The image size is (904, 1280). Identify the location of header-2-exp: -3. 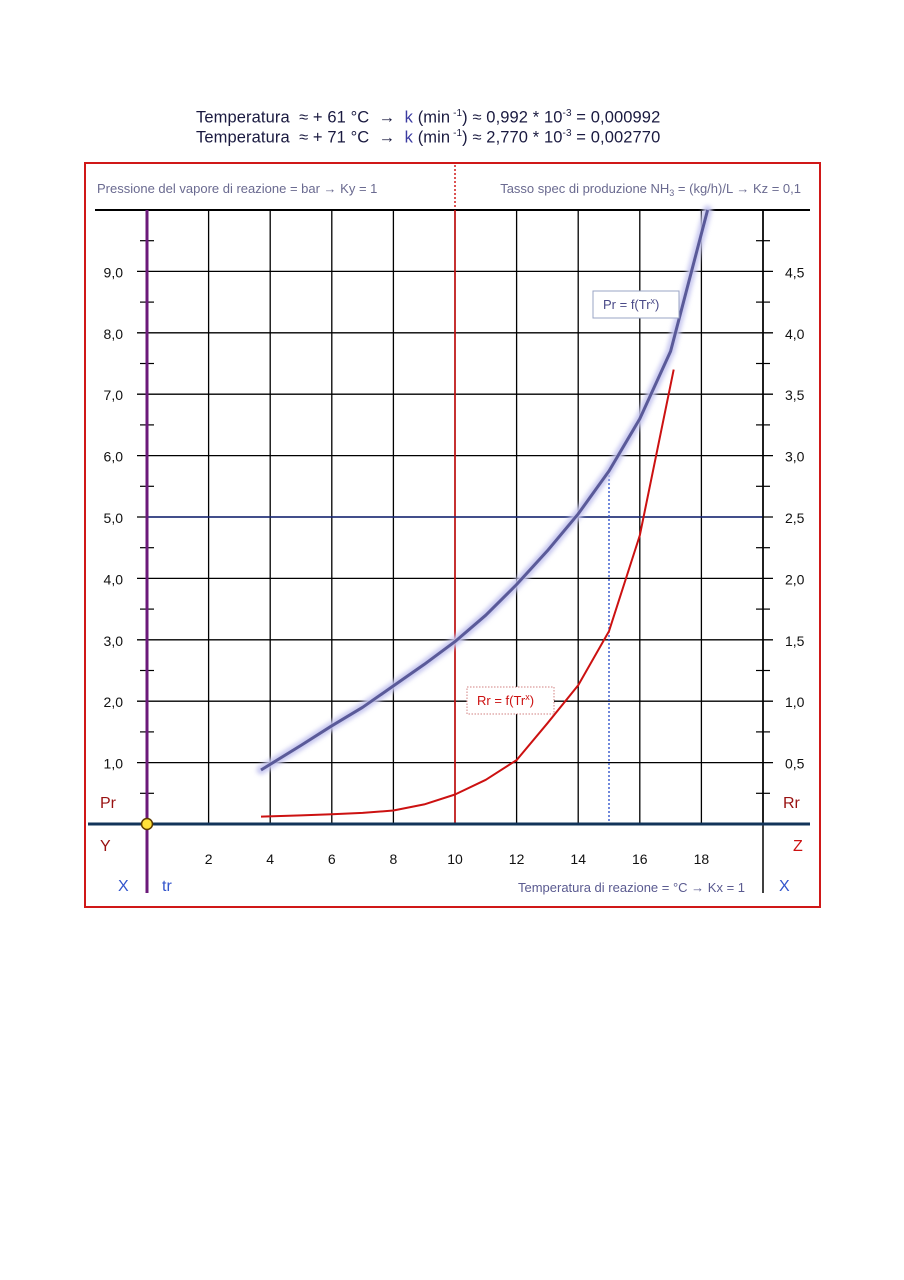
(567, 133).